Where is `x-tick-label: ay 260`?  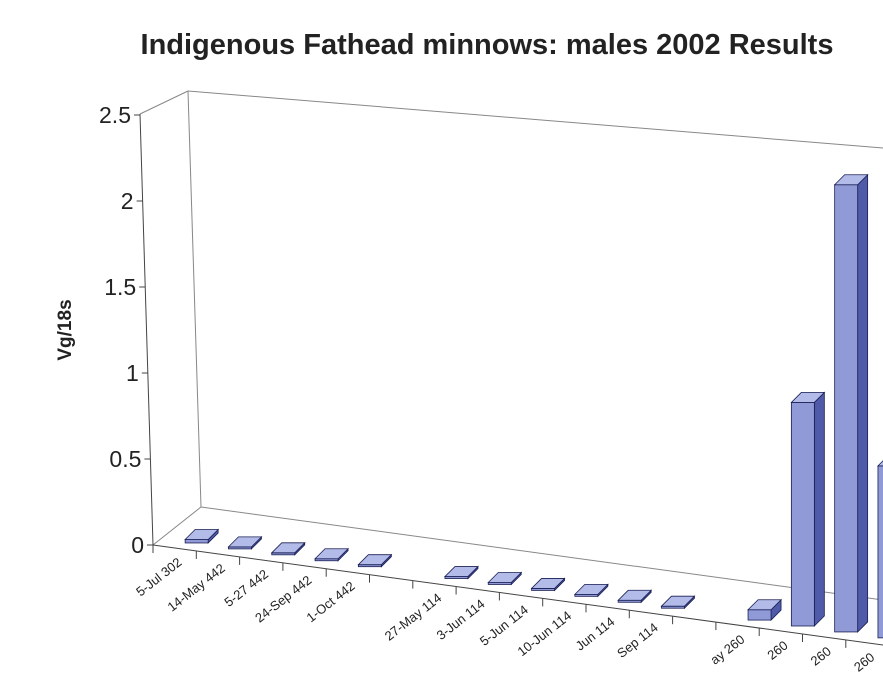 x-tick-label: ay 260 is located at coordinates (727, 650).